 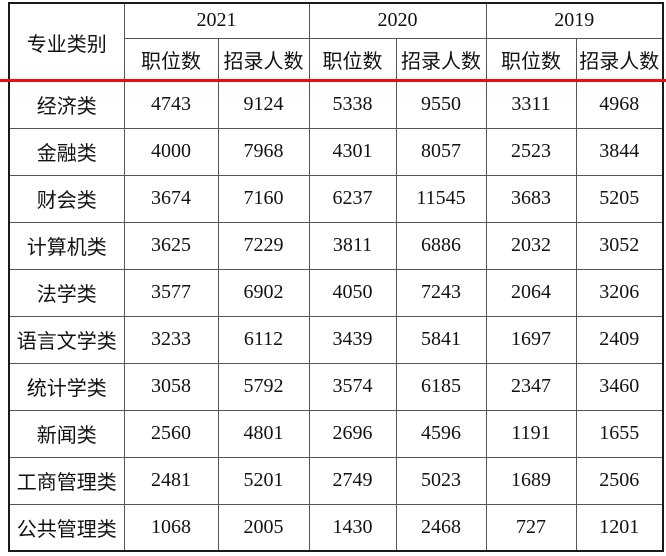 I want to click on cell-value: 6237, so click(x=352, y=198).